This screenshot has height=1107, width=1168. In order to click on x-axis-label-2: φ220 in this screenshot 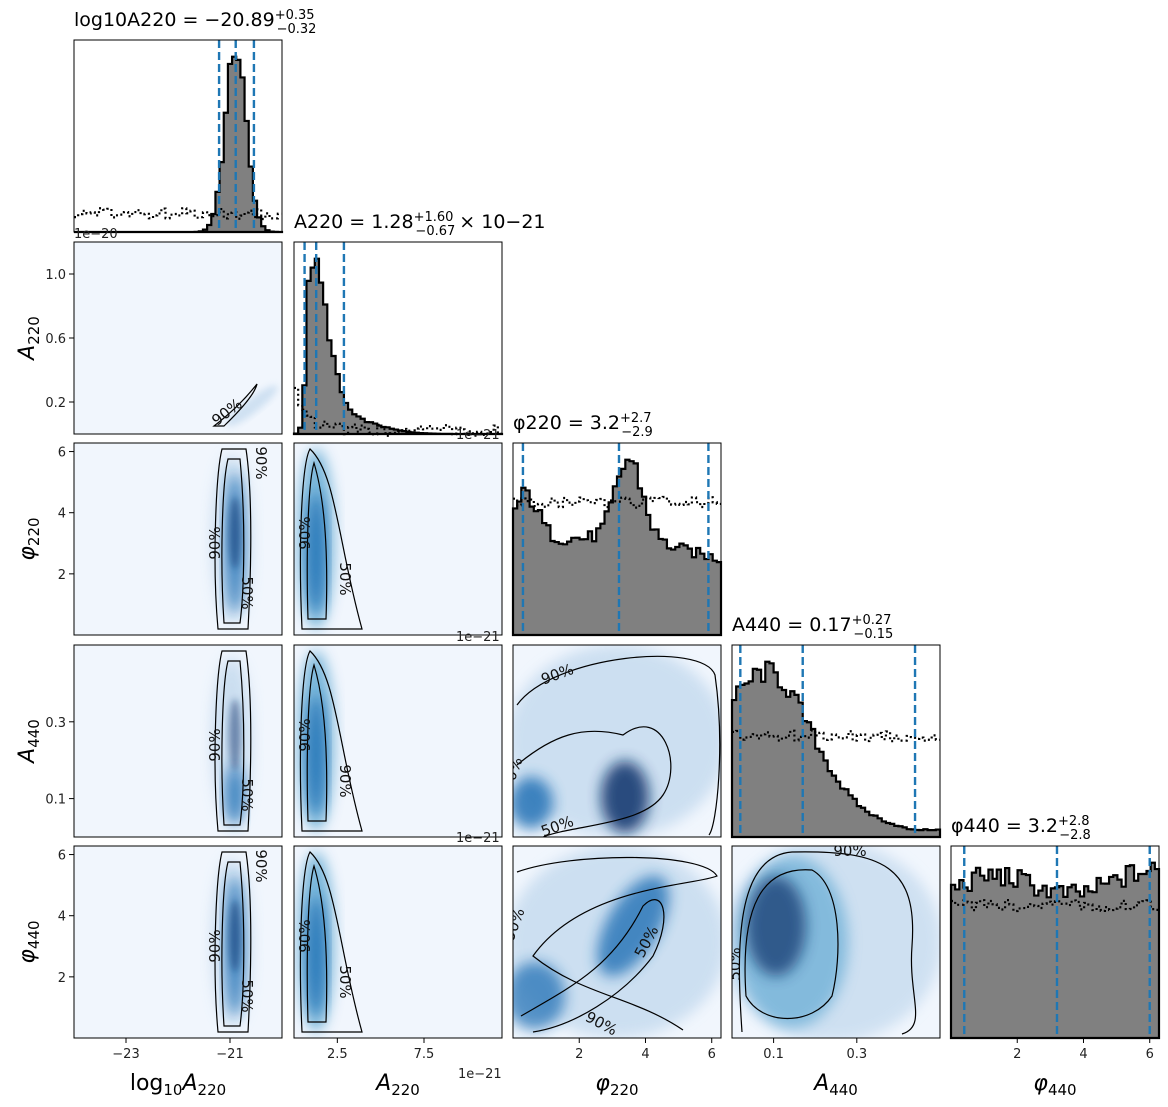, I will do `click(616, 1085)`.